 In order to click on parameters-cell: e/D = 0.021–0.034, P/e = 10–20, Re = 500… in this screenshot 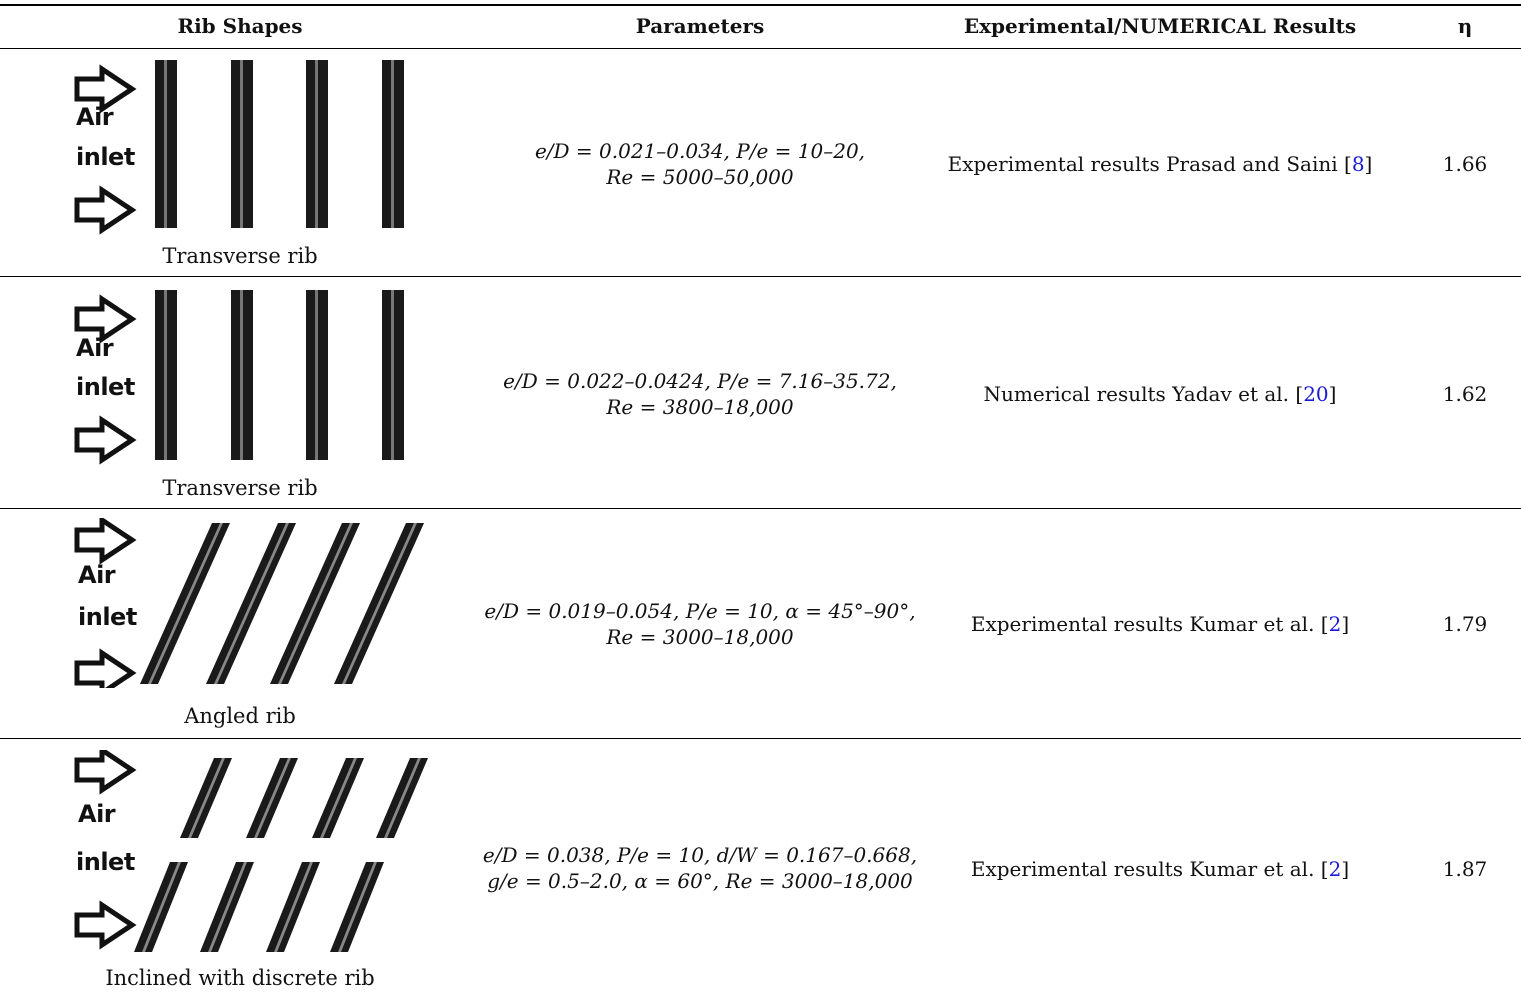, I will do `click(700, 164)`.